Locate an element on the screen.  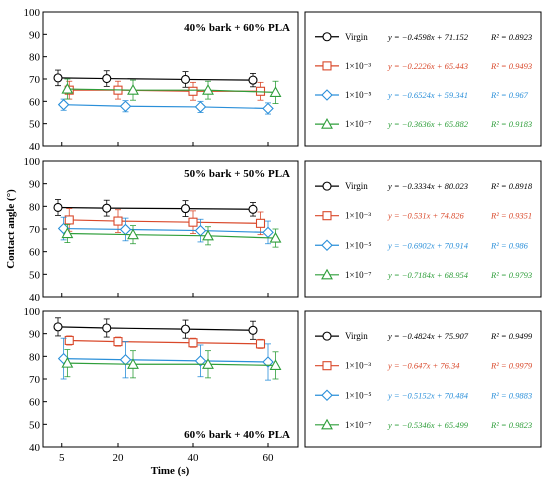
legend-equation: y = −0.7184x + 68.954 is located at coordinates (428, 275).